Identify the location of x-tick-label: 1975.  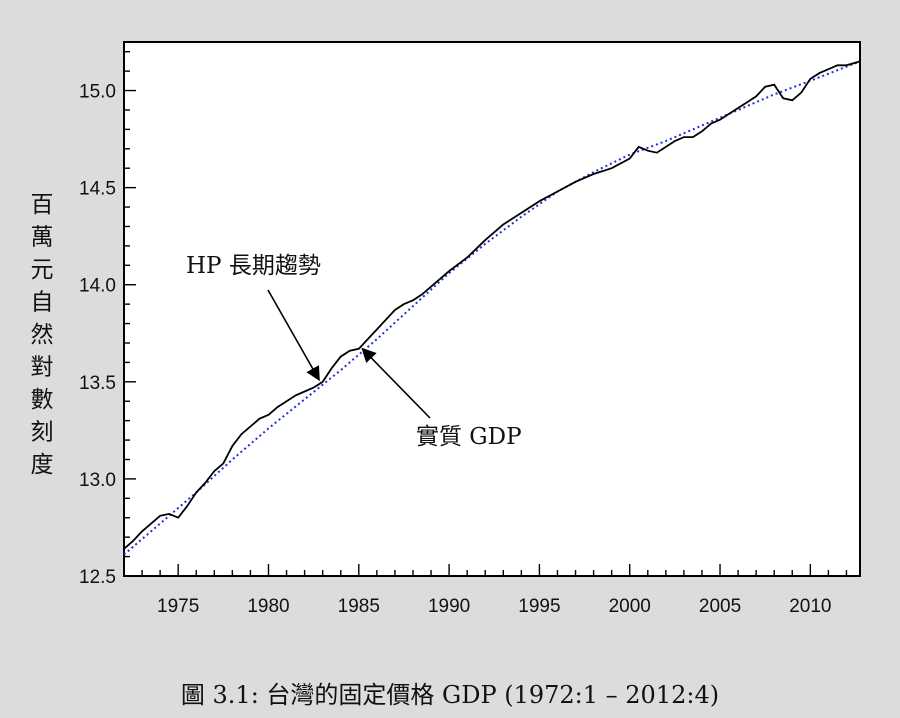
(178, 606).